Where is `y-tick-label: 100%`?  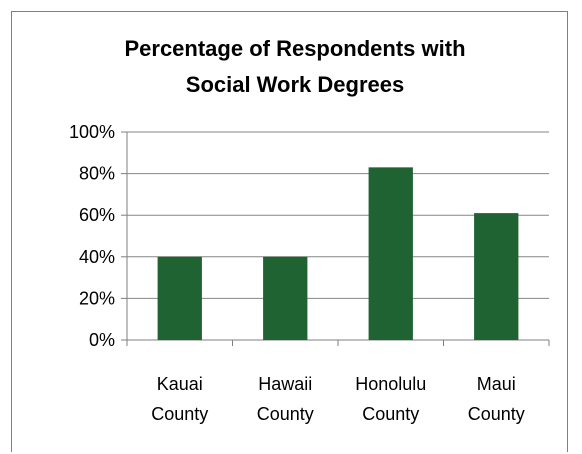 y-tick-label: 100% is located at coordinates (92, 132).